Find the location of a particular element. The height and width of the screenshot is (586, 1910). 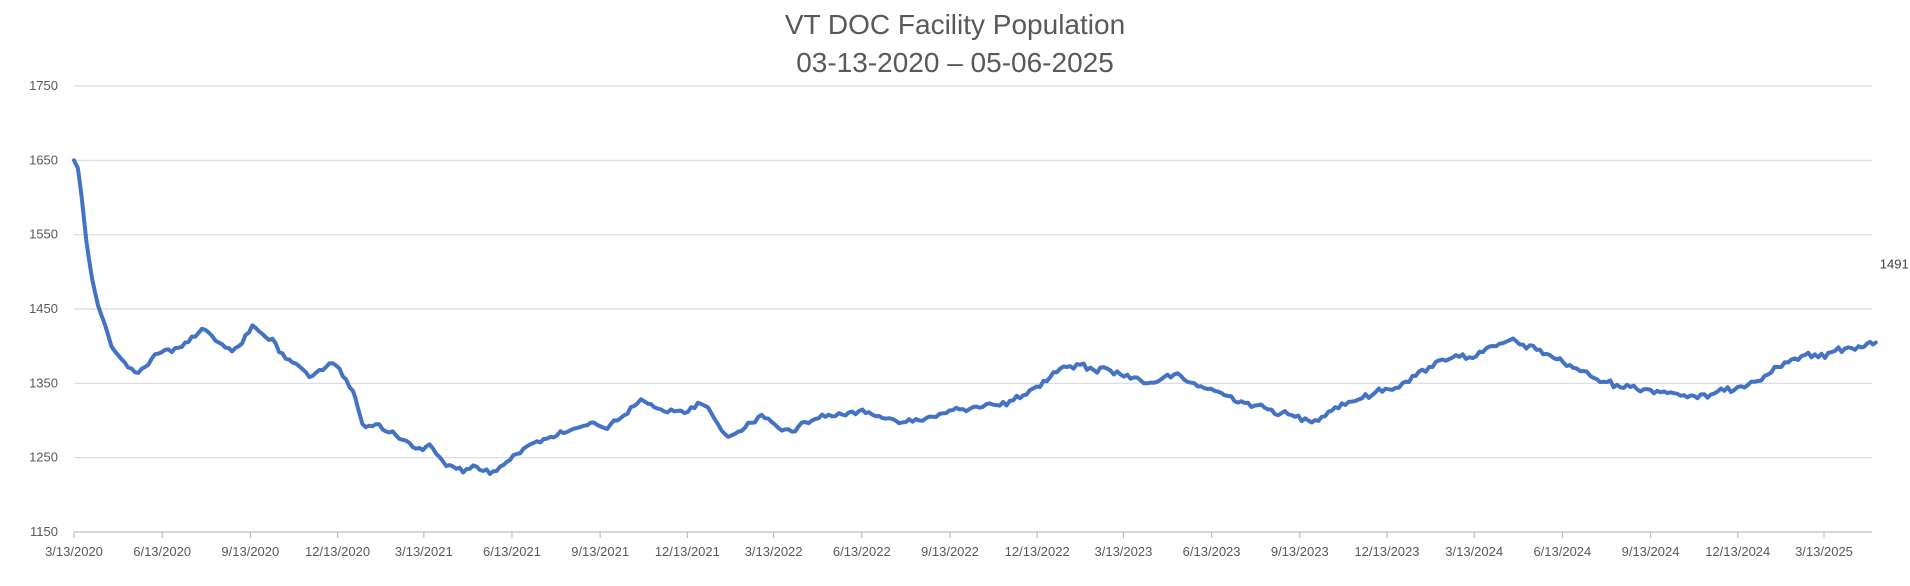

y-tick-label: 1250 is located at coordinates (43, 457).